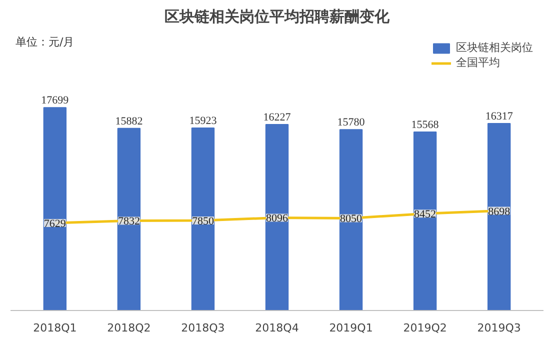  Describe the element at coordinates (425, 125) in the screenshot. I see `data-label: 15568` at that location.